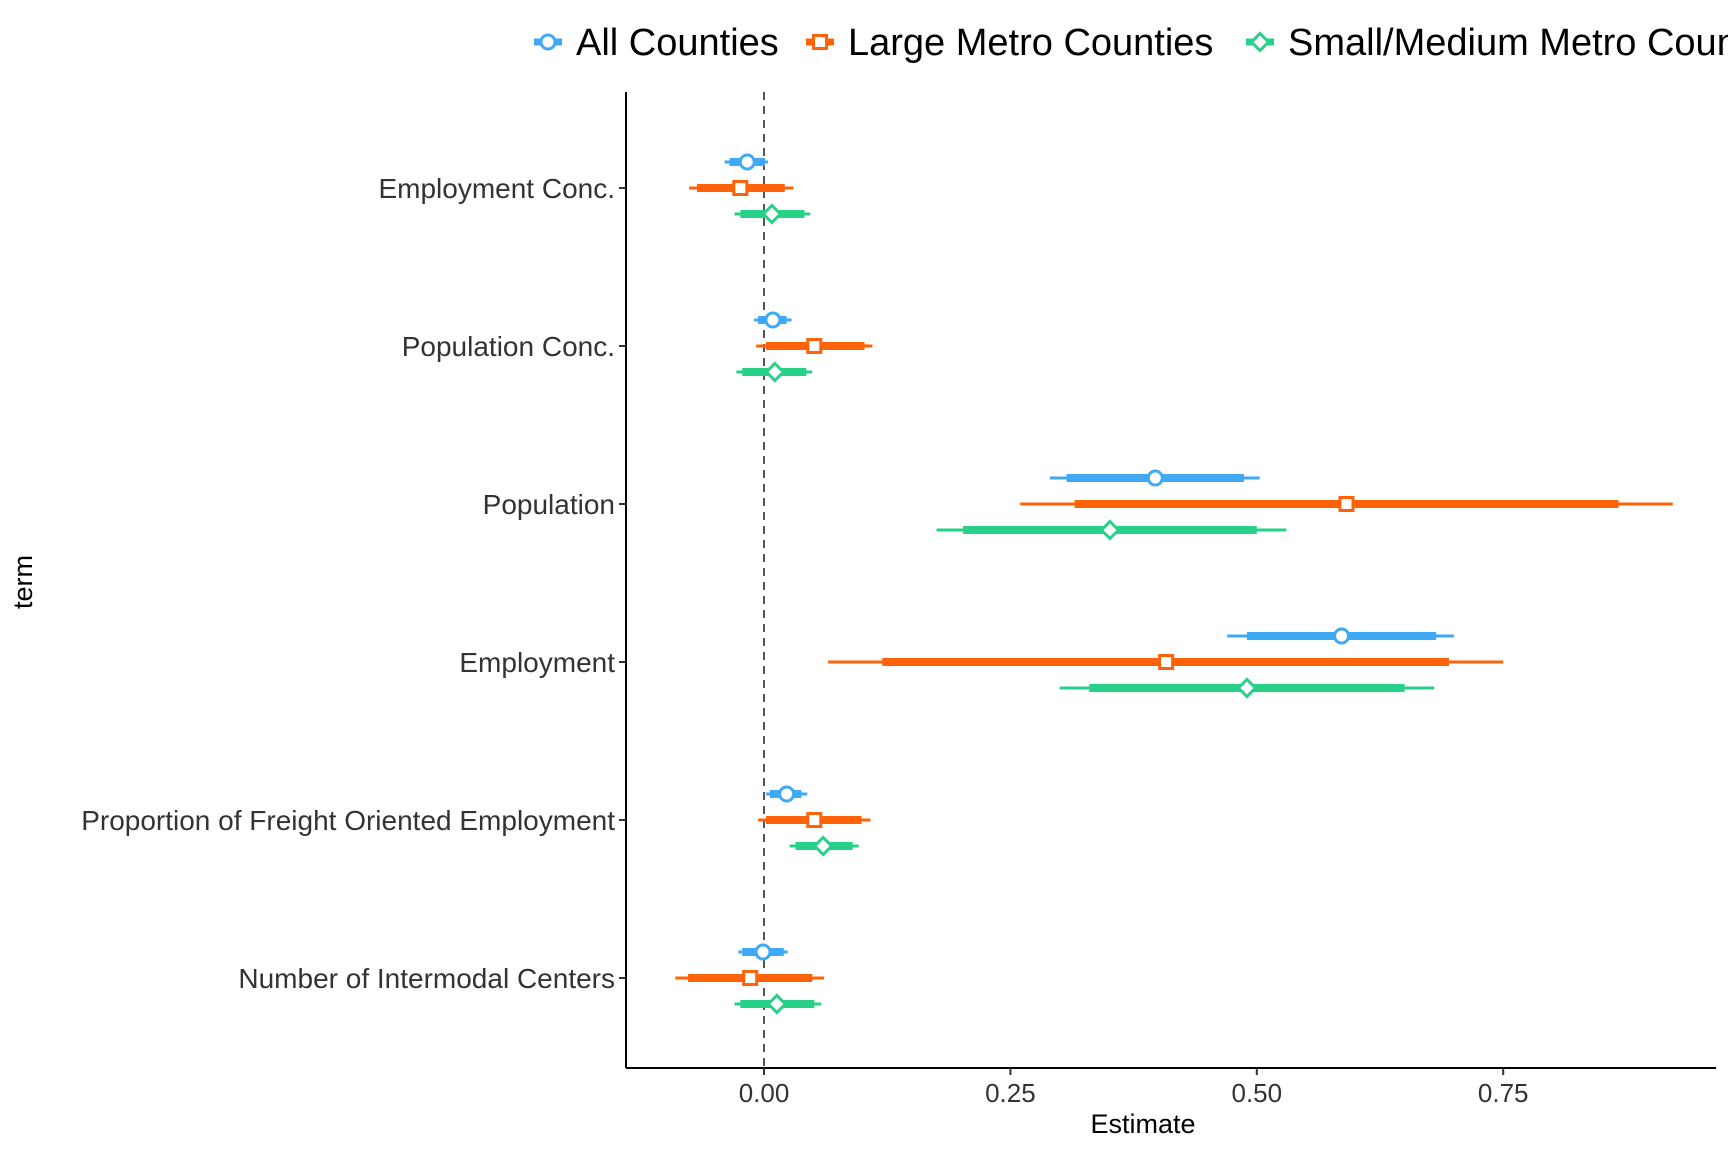 This screenshot has width=1728, height=1152. What do you see at coordinates (1256, 1093) in the screenshot?
I see `x-tick-label: 0.50` at bounding box center [1256, 1093].